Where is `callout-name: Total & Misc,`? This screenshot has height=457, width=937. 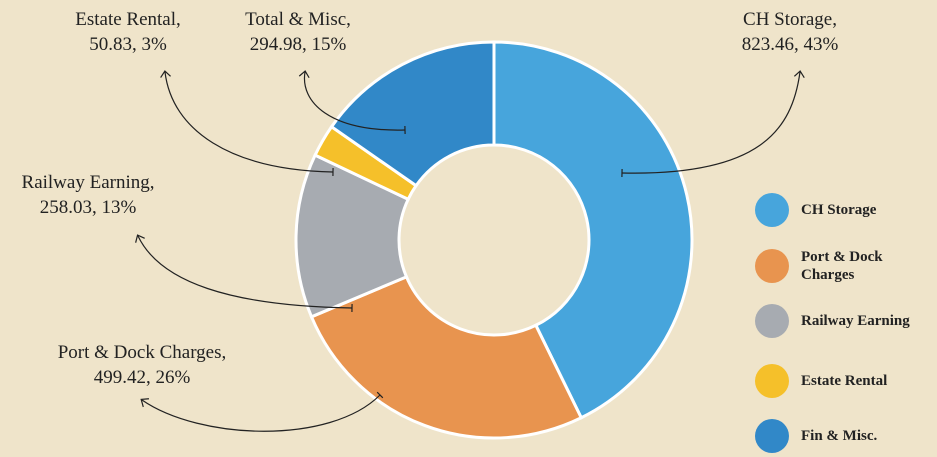 callout-name: Total & Misc, is located at coordinates (298, 19).